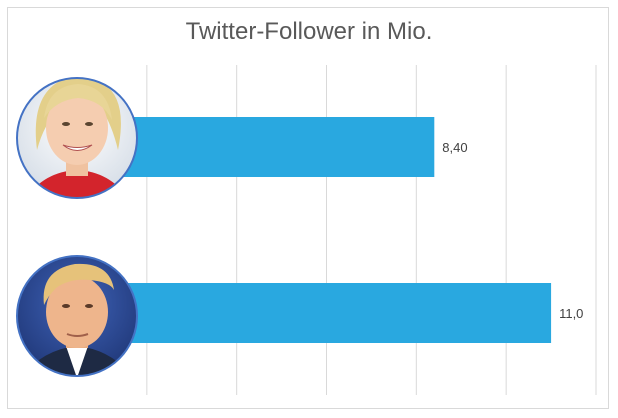 Image resolution: width=618 pixels, height=418 pixels. Describe the element at coordinates (512, 230) in the screenshot. I see `value-labels: 8,40 11,0` at that location.